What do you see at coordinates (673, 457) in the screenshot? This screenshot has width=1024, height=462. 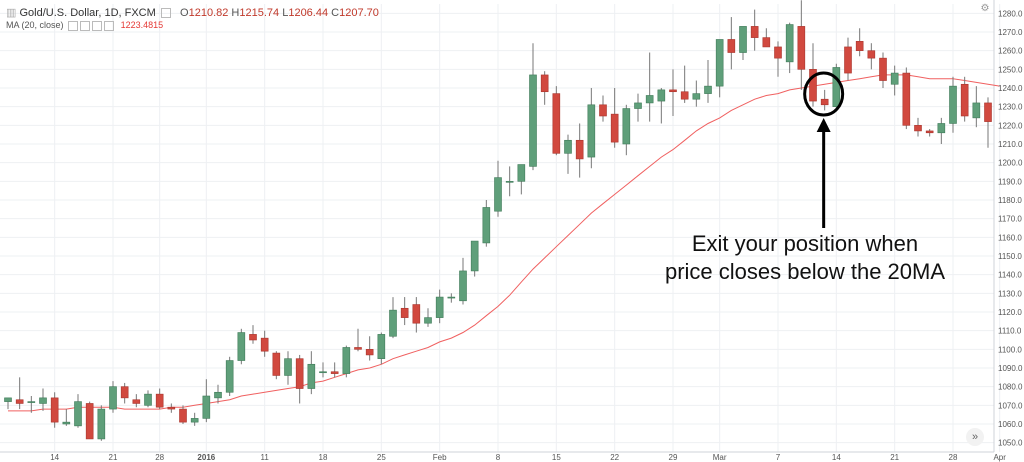 I see `time-tick-label: 29` at bounding box center [673, 457].